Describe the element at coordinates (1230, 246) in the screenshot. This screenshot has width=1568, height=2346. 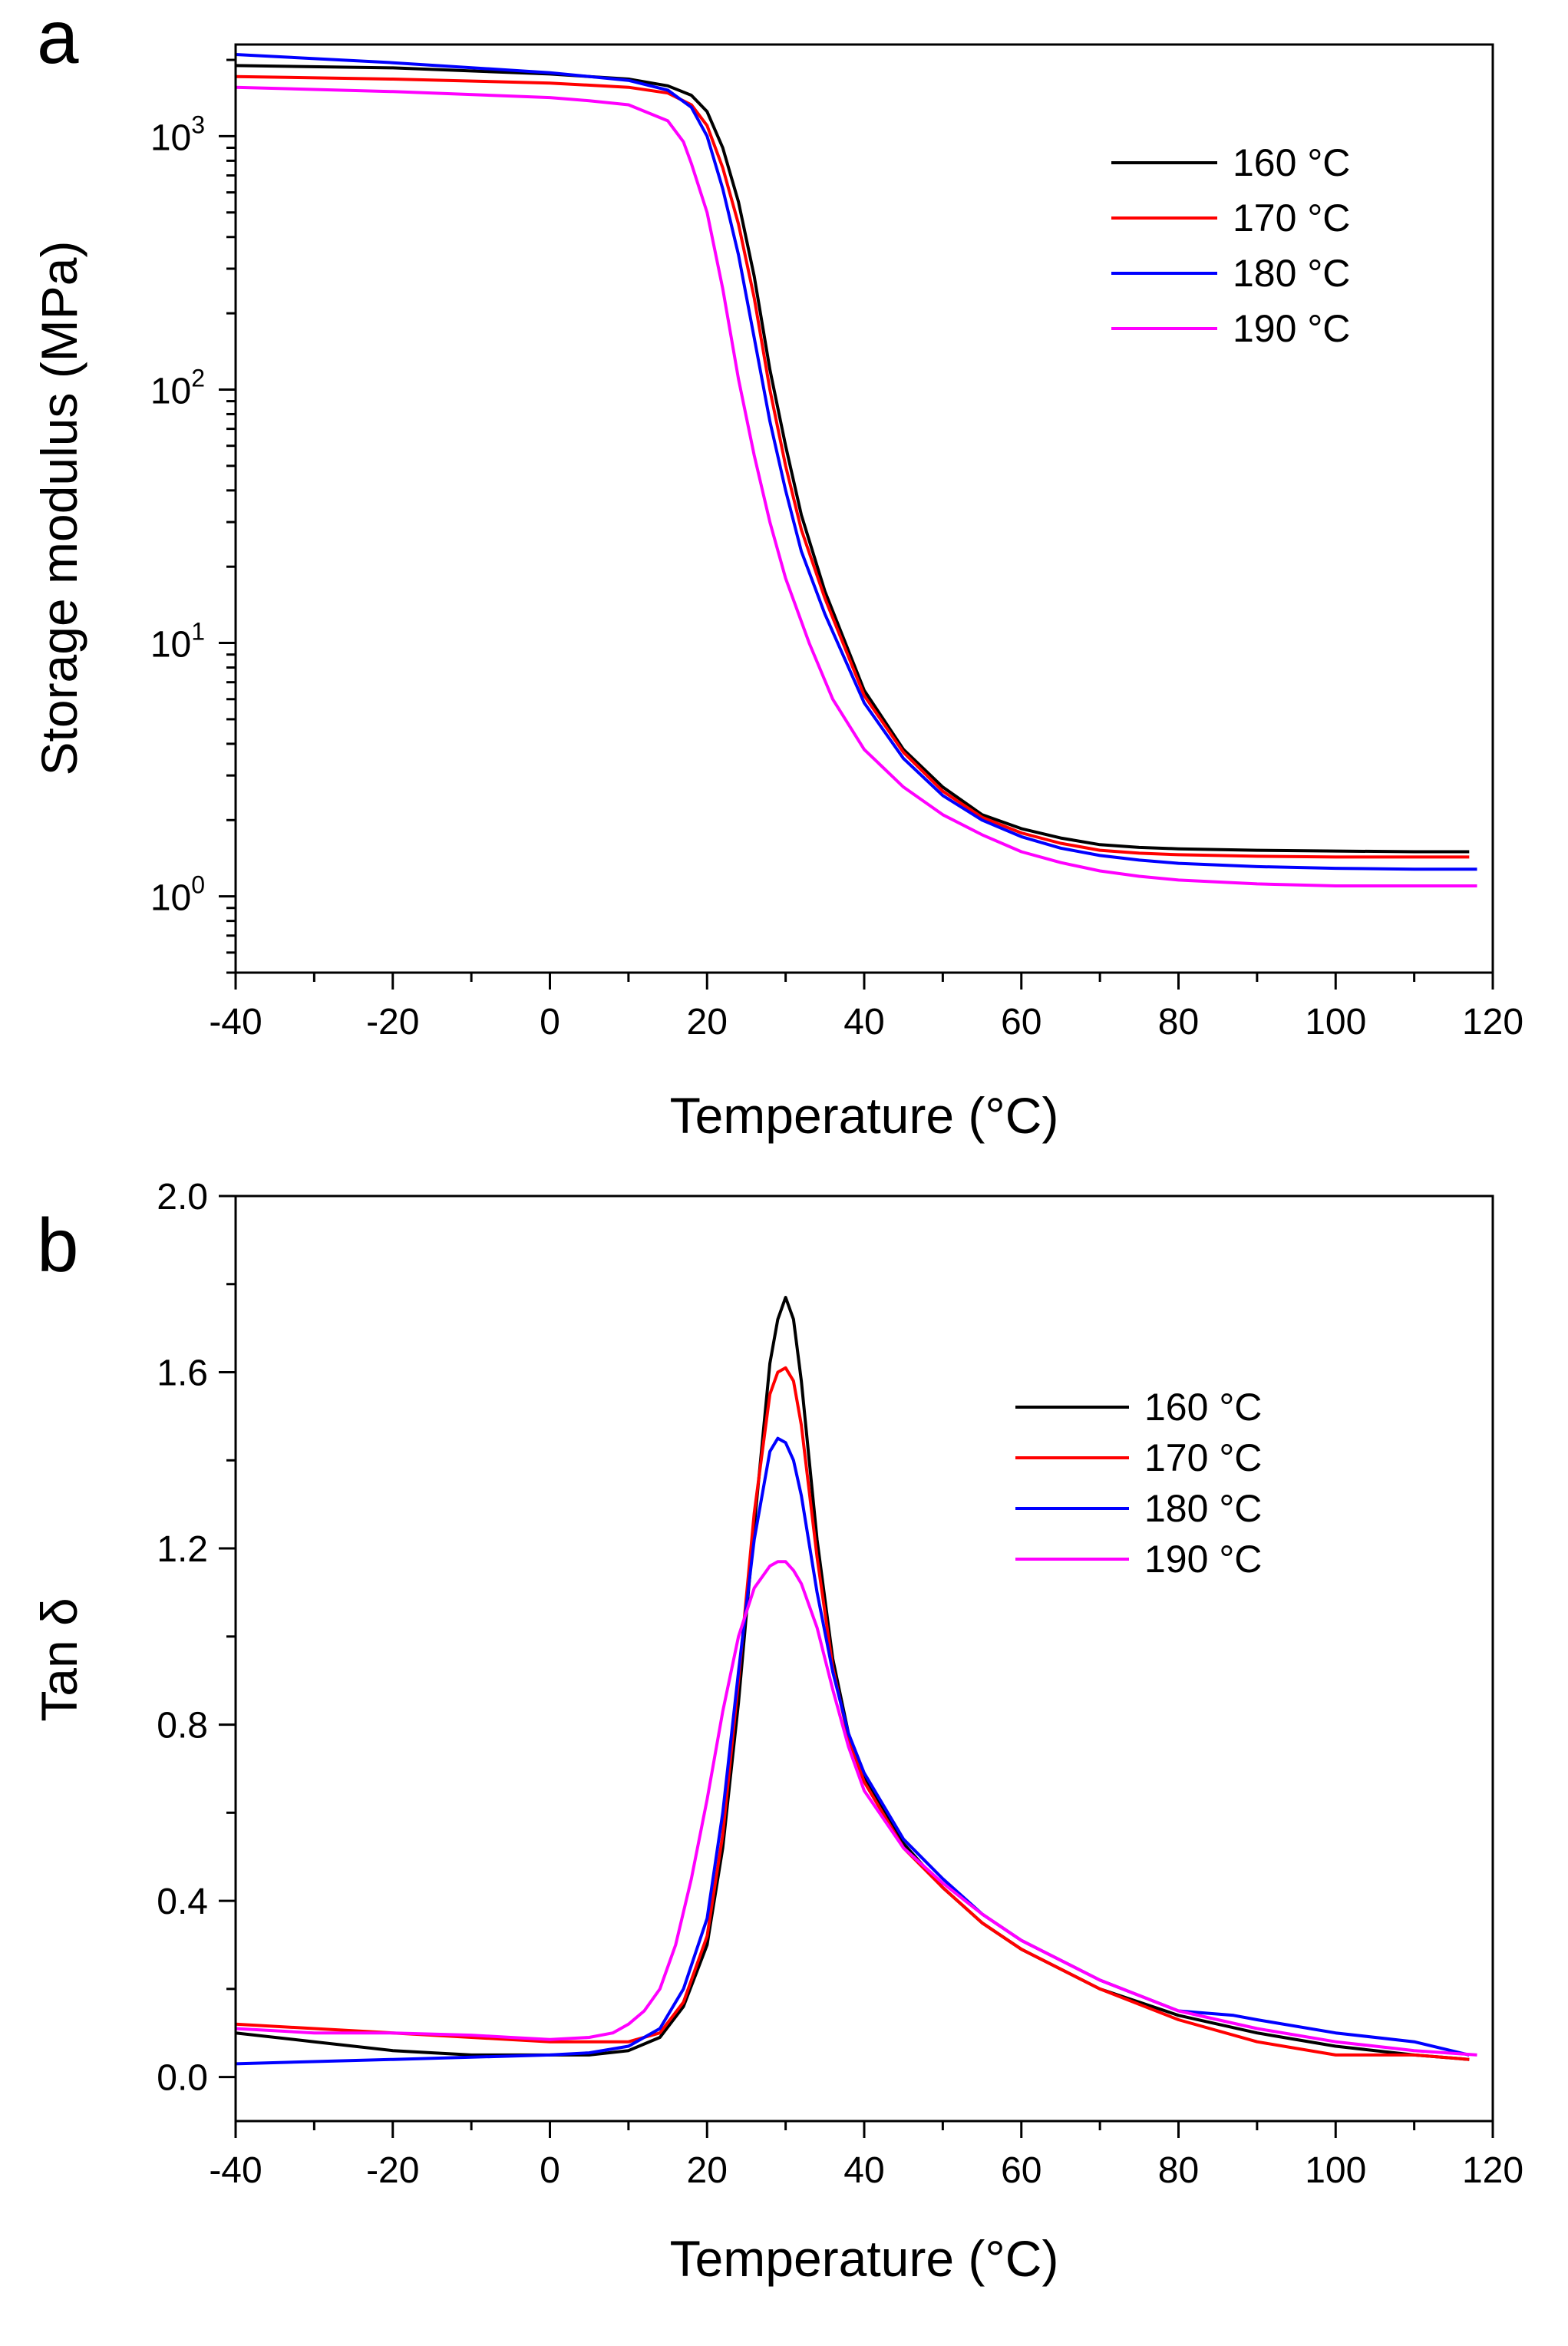
I see `panel-a-legend: 160 °C 170 °C 180 °C 190 °C` at that location.